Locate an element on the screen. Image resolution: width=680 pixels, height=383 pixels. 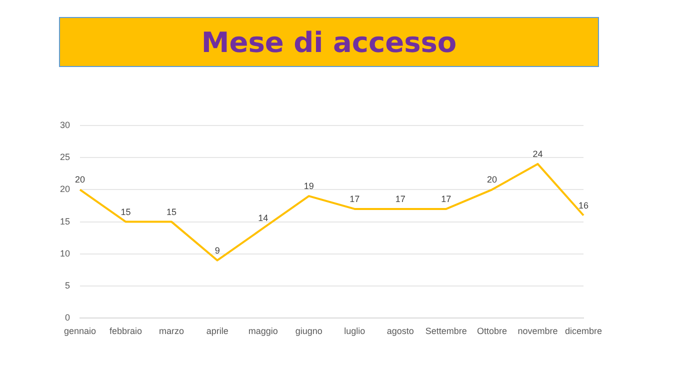
y-tick-label: 25 is located at coordinates (65, 157).